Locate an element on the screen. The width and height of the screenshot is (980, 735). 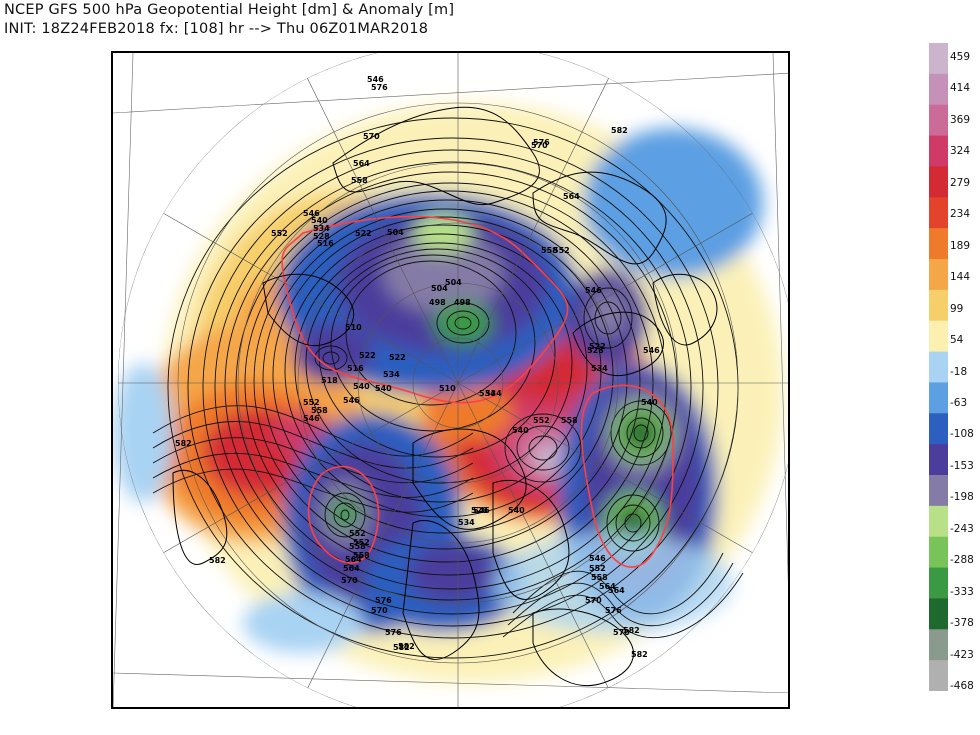
colorbar-tick-label: 144 is located at coordinates (960, 277).